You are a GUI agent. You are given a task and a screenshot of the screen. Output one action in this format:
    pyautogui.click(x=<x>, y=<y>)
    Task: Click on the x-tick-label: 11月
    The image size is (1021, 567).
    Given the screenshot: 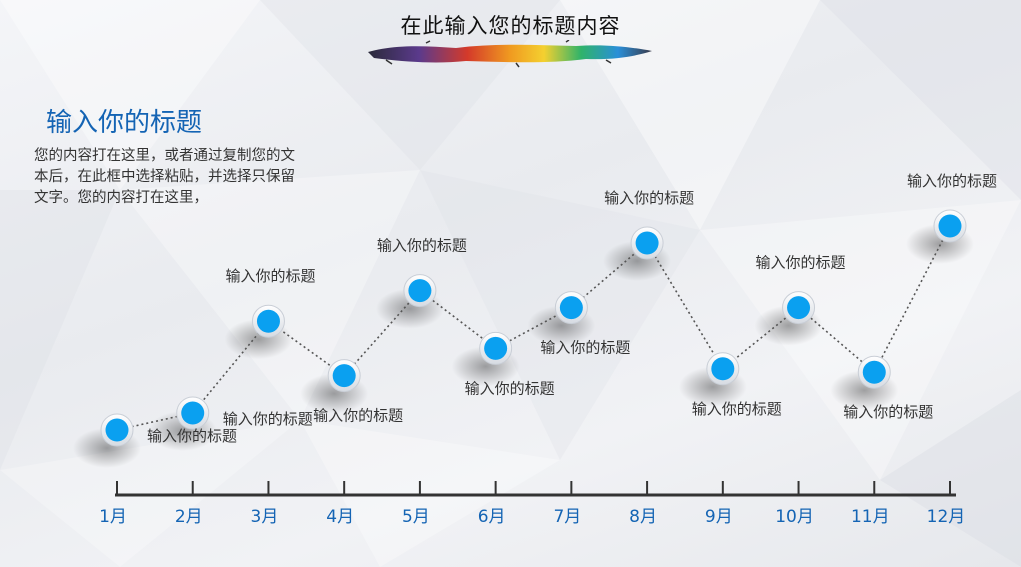 What is the action you would take?
    pyautogui.click(x=870, y=517)
    